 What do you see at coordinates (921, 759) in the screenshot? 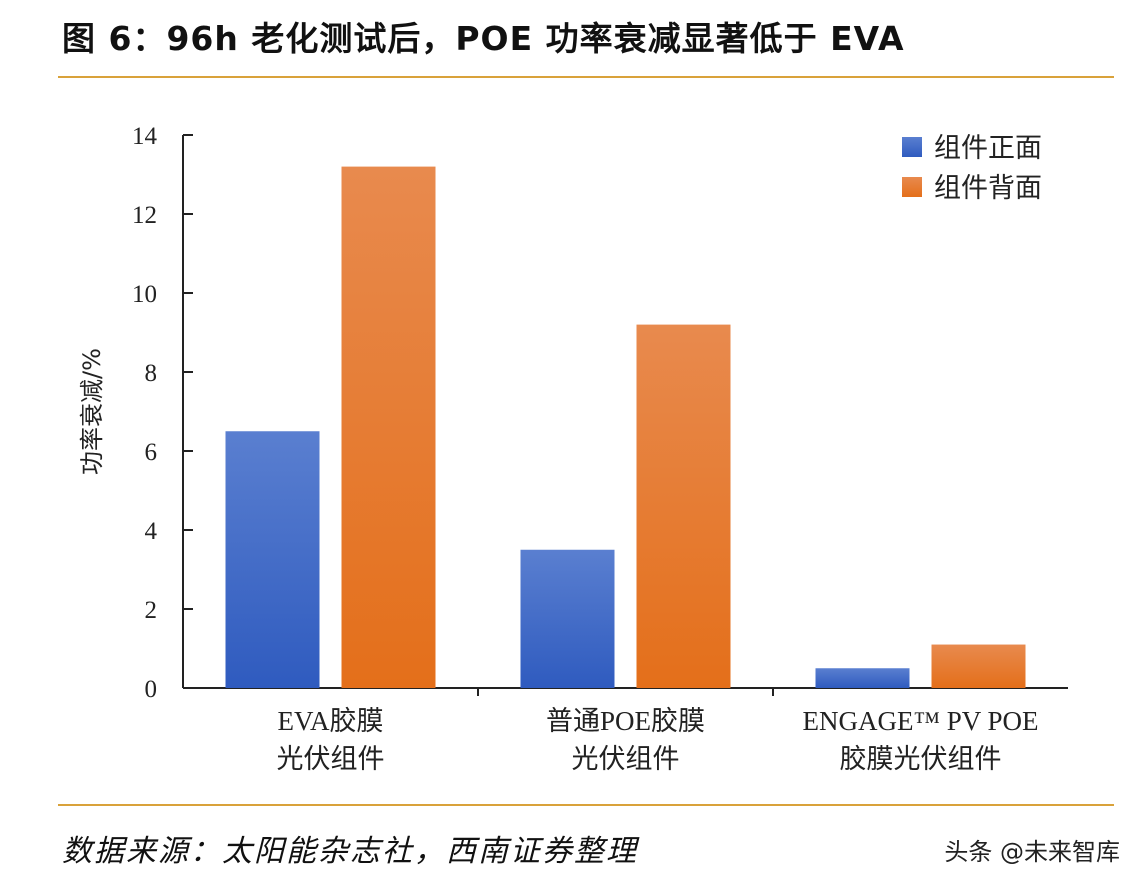
I see `x-tick-label: 胶膜光伏组件` at bounding box center [921, 759].